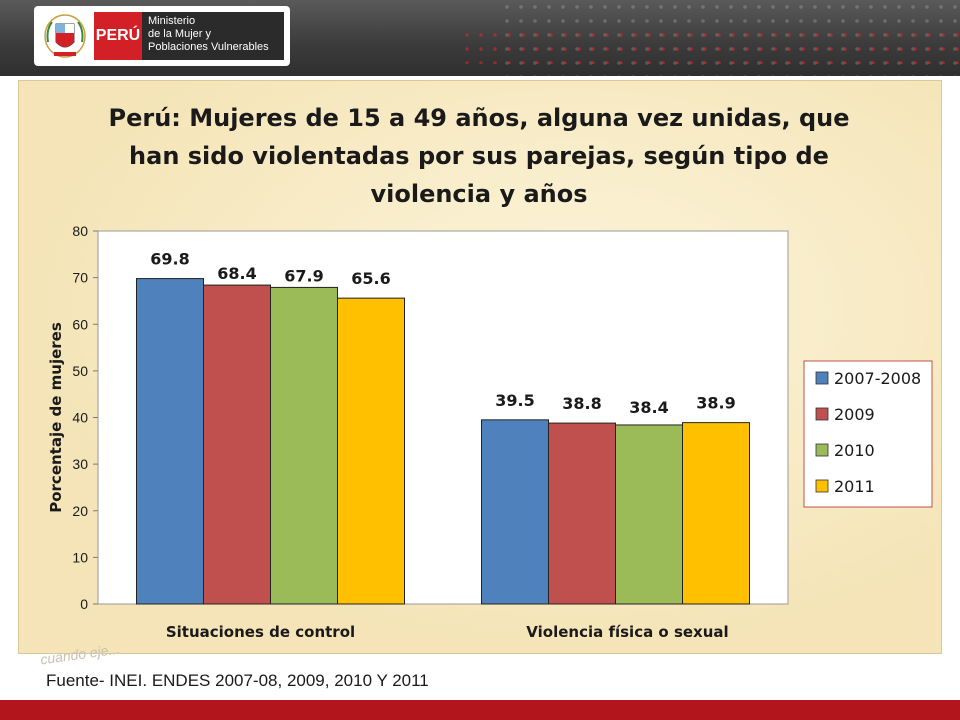 Image resolution: width=960 pixels, height=720 pixels. What do you see at coordinates (480, 710) in the screenshot?
I see `footer-red-bar` at bounding box center [480, 710].